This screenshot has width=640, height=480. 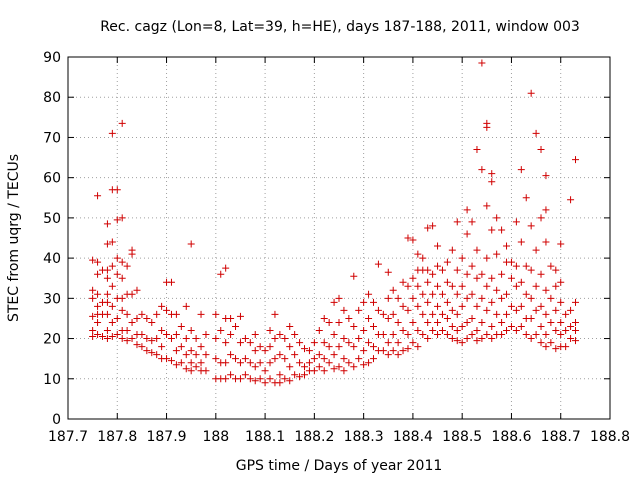 What do you see at coordinates (265, 437) in the screenshot?
I see `x-tick-label: 188.1` at bounding box center [265, 437].